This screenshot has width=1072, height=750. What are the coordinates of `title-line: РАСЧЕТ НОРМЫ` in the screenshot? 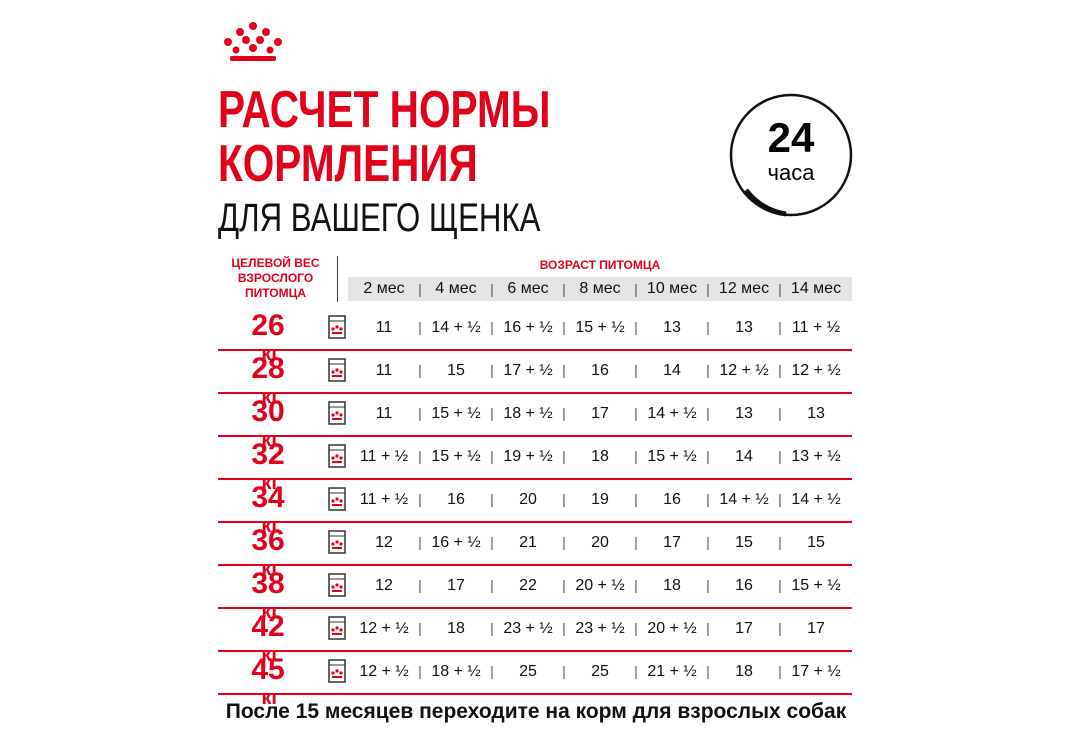 It's located at (384, 110).